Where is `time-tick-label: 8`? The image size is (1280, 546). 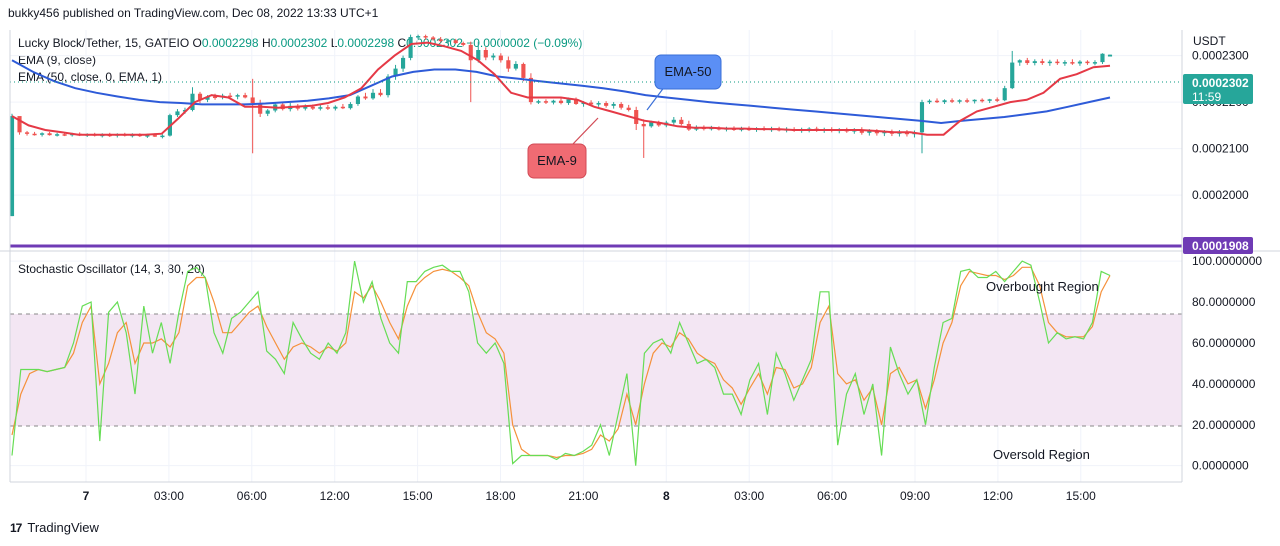 time-tick-label: 8 is located at coordinates (666, 496).